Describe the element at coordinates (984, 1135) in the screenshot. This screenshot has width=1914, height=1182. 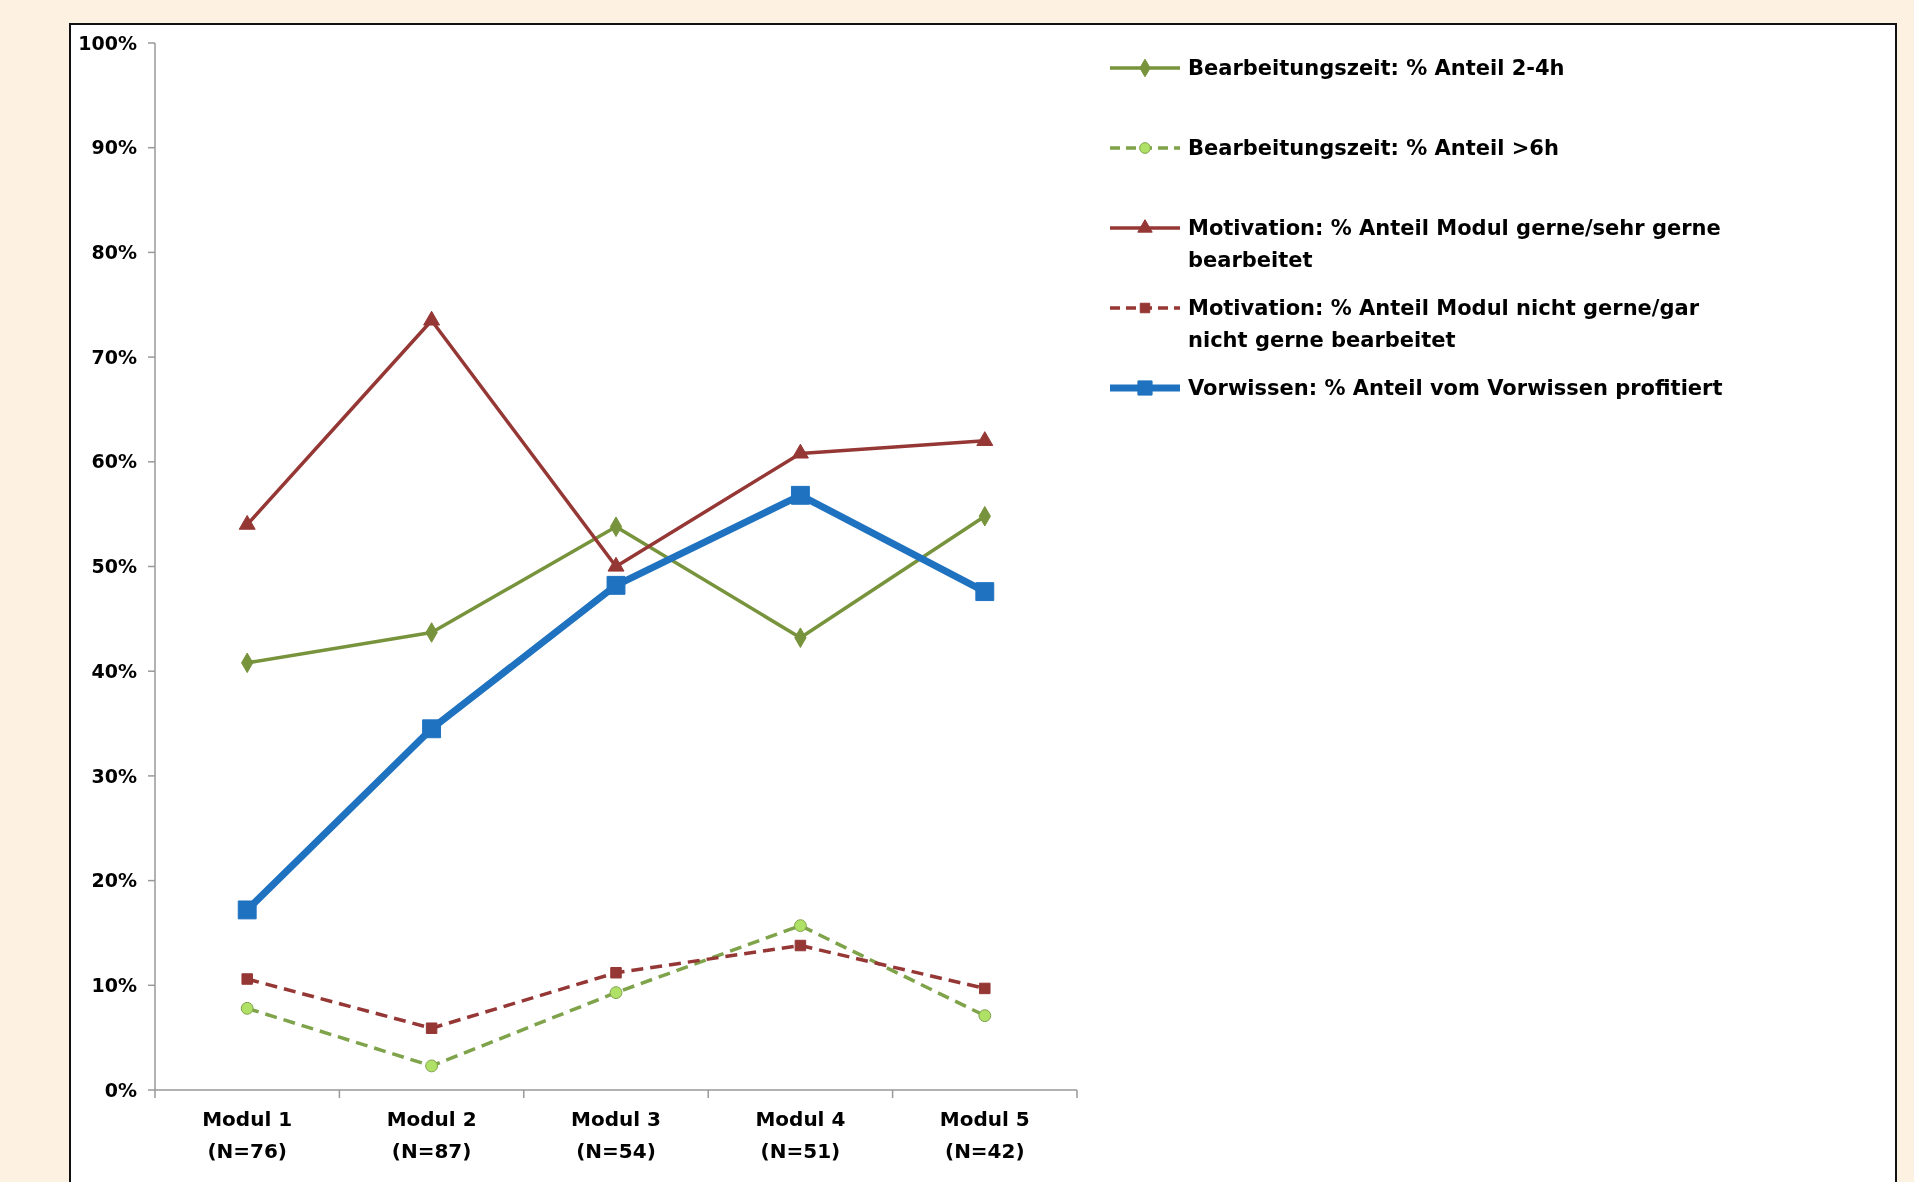
I see `x-tick-label: Modul 5 (N=42)` at that location.